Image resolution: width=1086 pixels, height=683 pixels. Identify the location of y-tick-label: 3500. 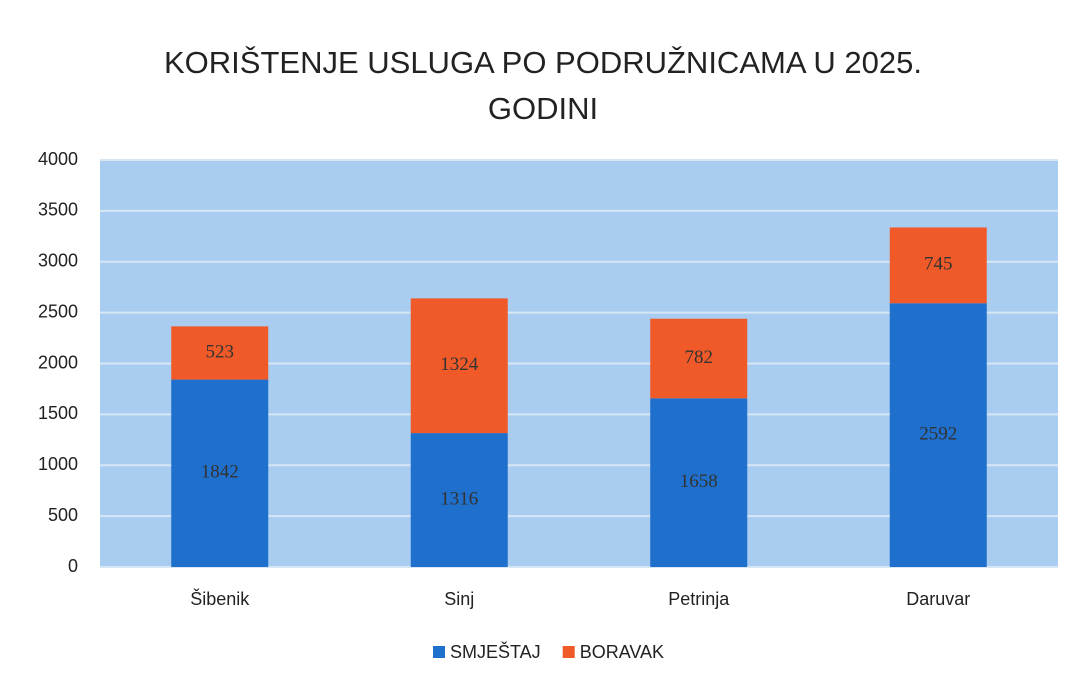
(58, 210).